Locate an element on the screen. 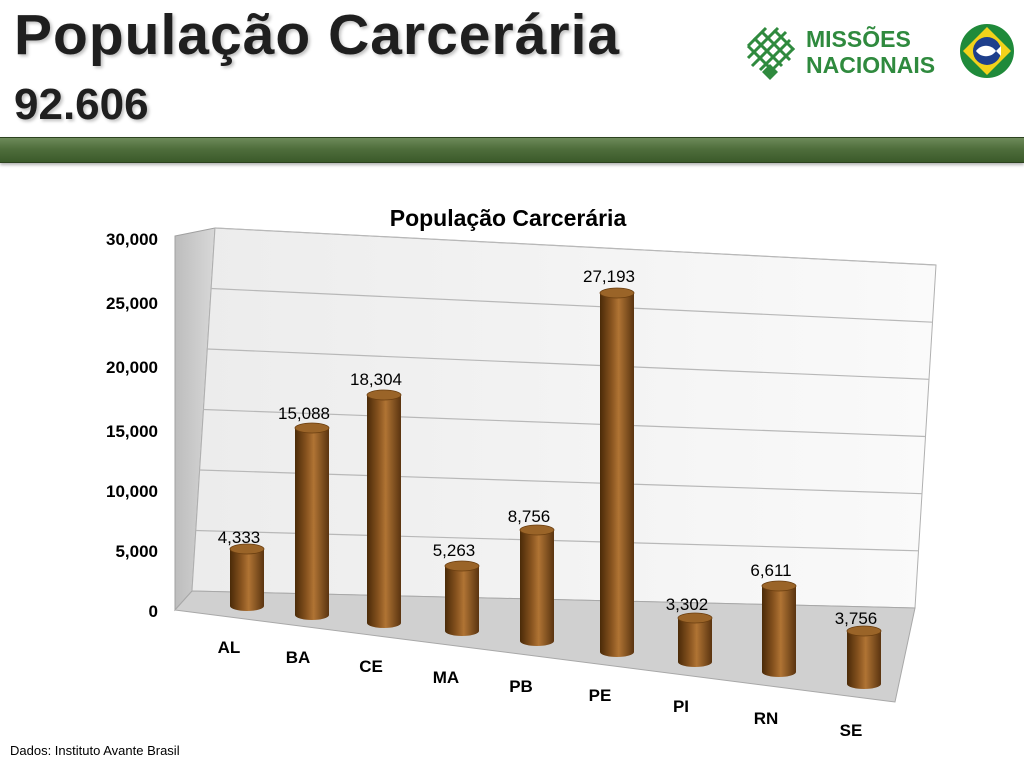  data-label-ce: 18,304 is located at coordinates (376, 379).